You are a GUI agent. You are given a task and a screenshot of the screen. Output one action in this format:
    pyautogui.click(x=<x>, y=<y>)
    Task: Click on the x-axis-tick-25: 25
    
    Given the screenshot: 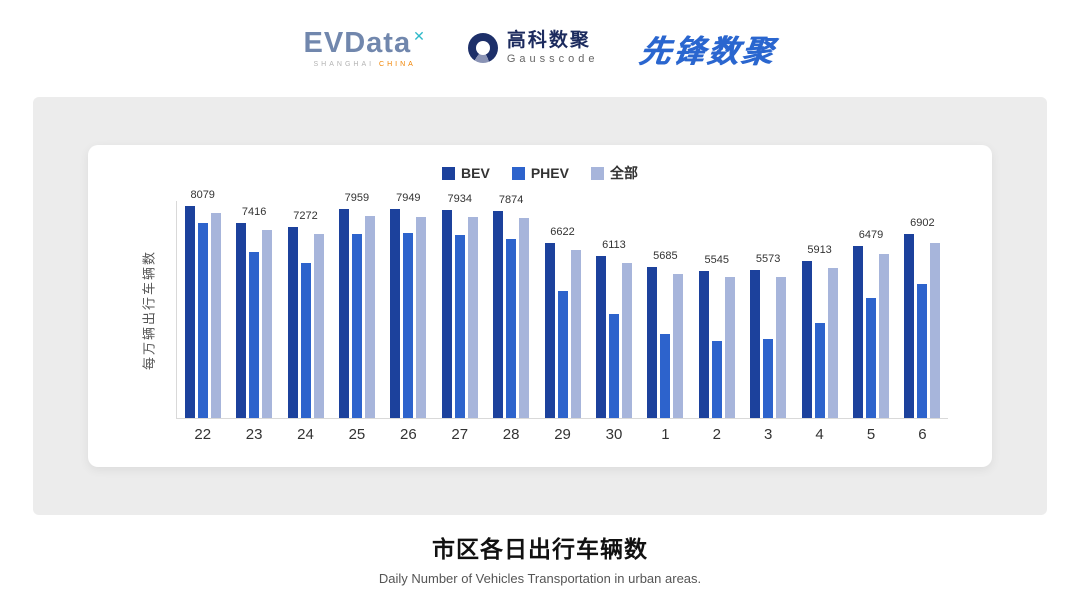 What is the action you would take?
    pyautogui.click(x=357, y=434)
    